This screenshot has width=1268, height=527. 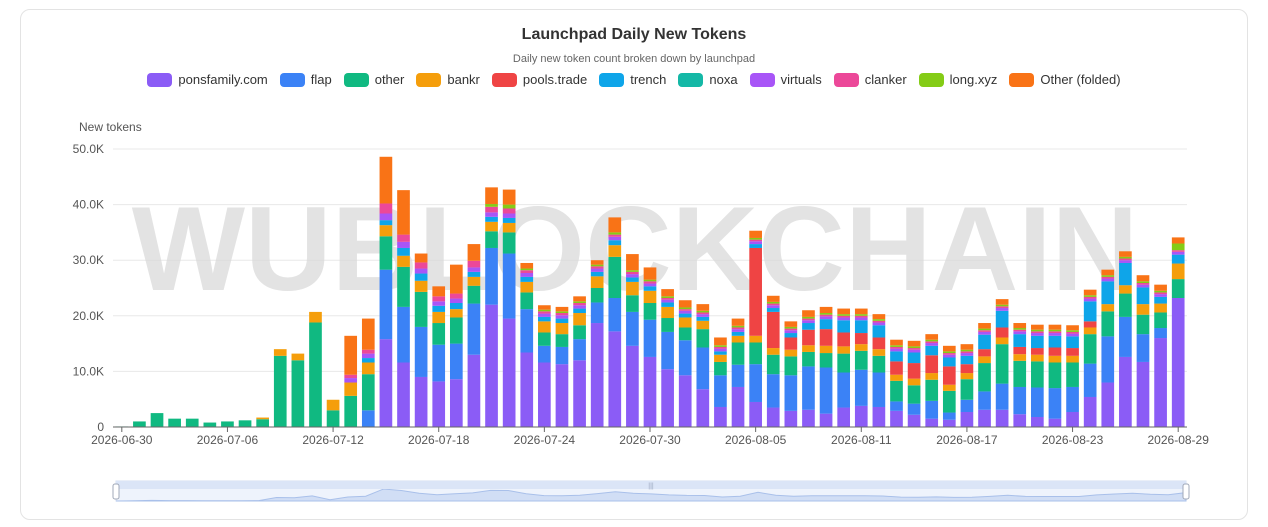 I want to click on legend-item-noxa: noxa, so click(x=708, y=79).